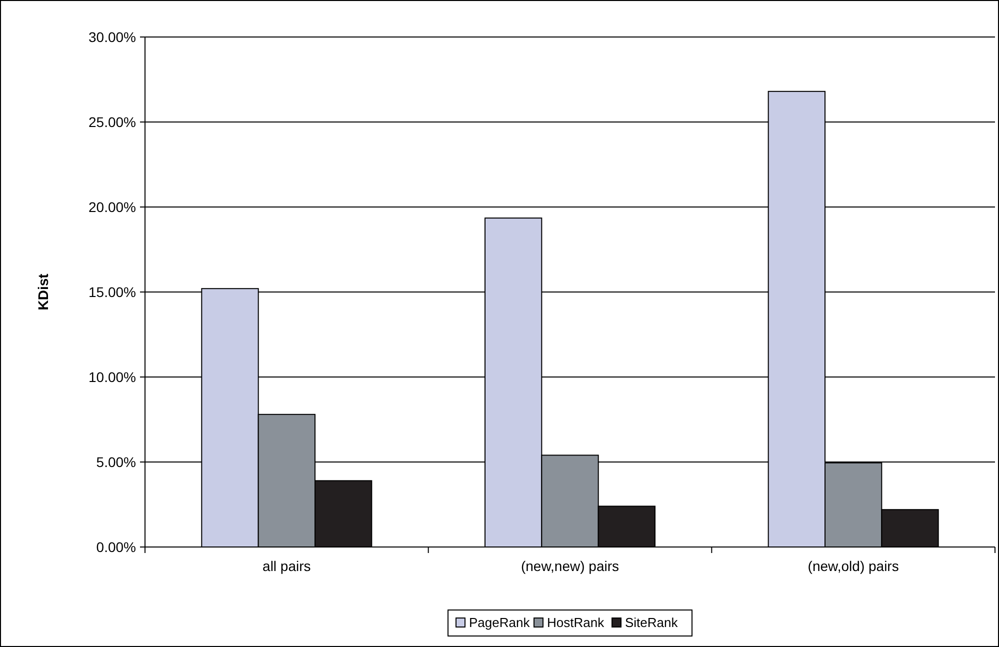 Image resolution: width=999 pixels, height=647 pixels. I want to click on y-tick-label: 0.00%, so click(116, 546).